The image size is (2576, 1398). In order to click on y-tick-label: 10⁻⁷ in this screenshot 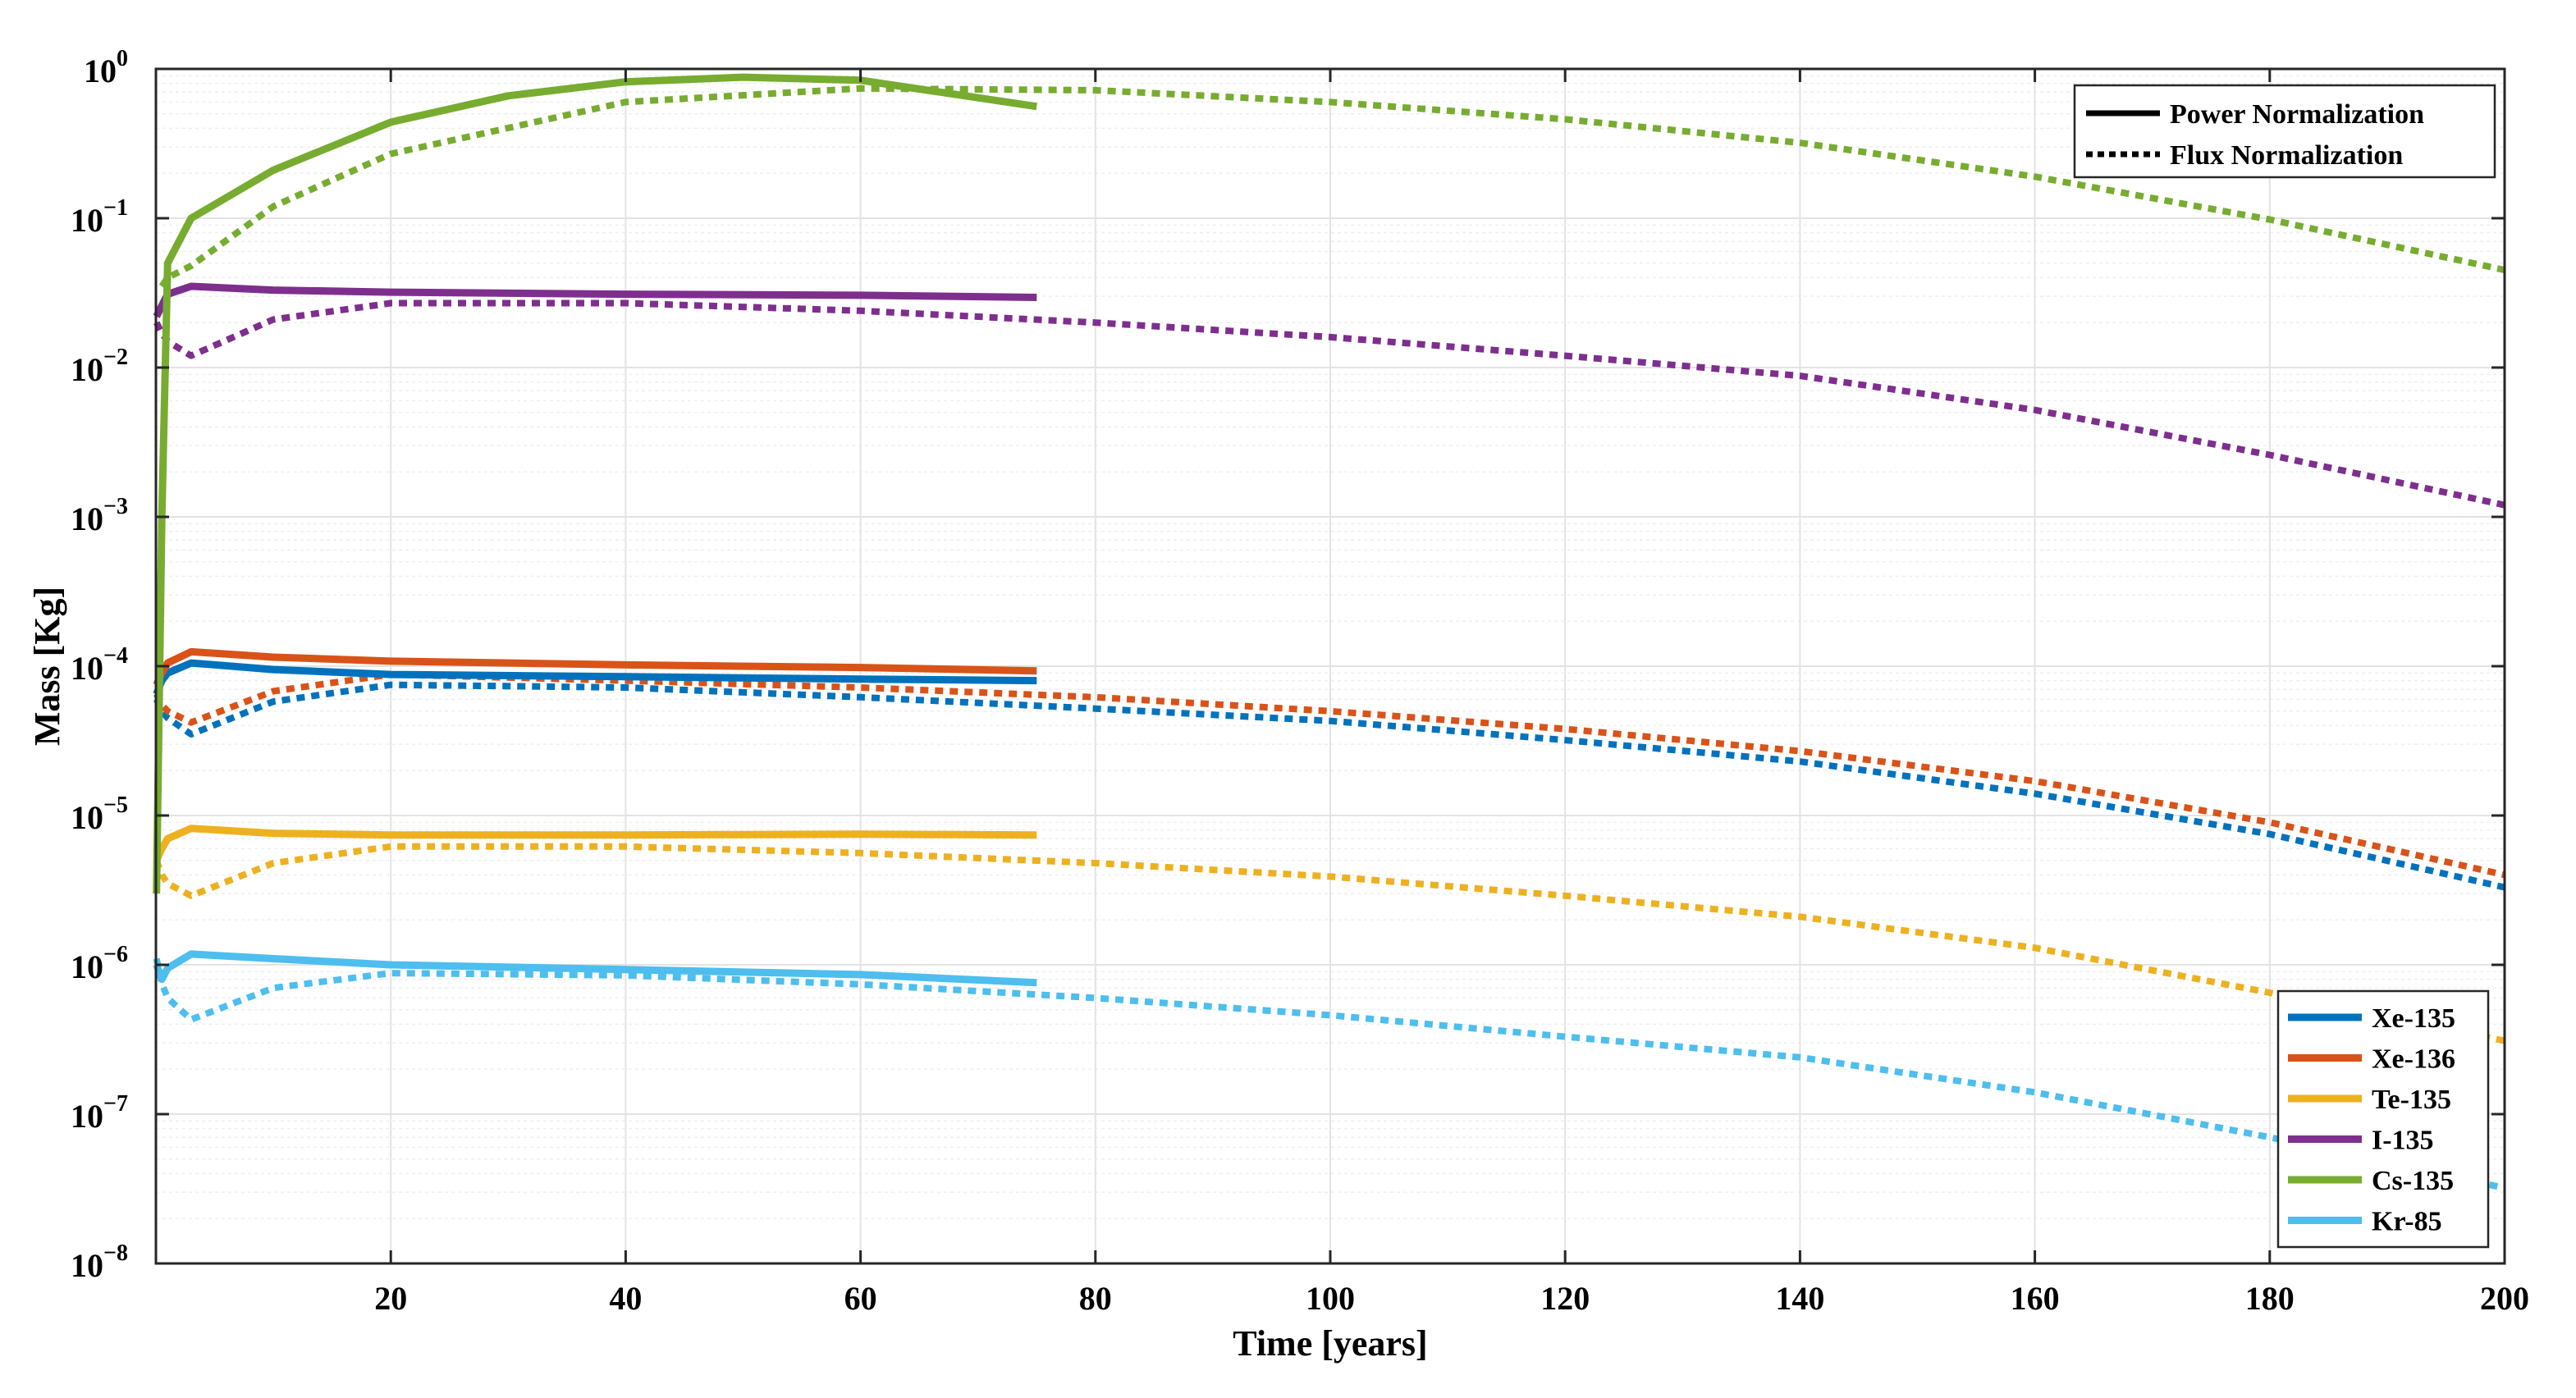, I will do `click(99, 1113)`.